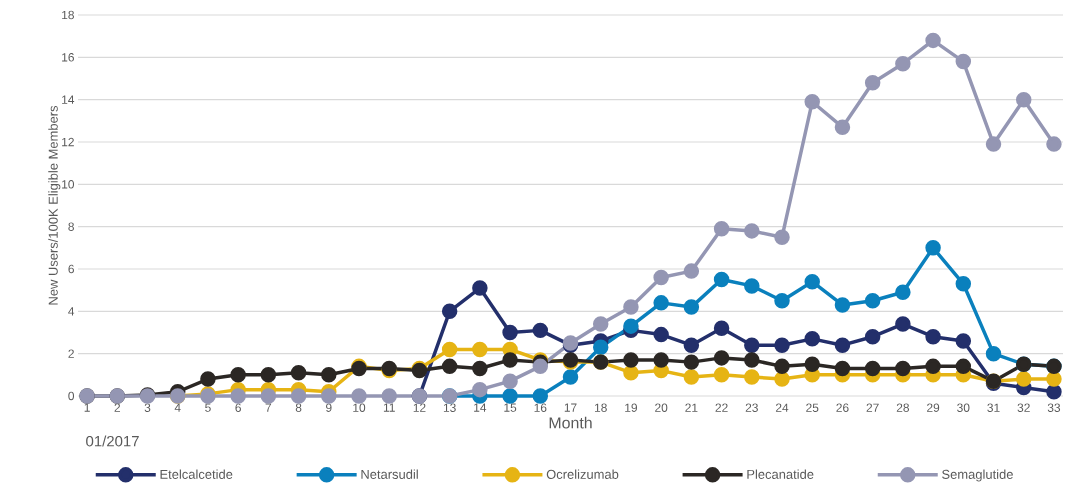 The image size is (1069, 486). I want to click on x-tick-label: 3, so click(147, 407).